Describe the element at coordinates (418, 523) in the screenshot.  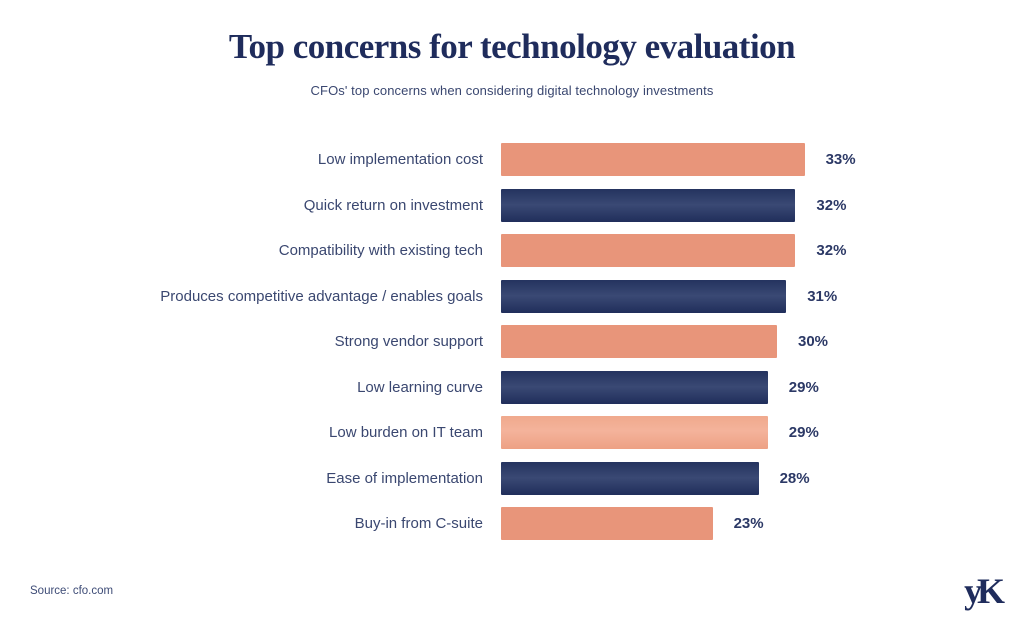
I see `category-label: Buy-in from C-suite` at that location.